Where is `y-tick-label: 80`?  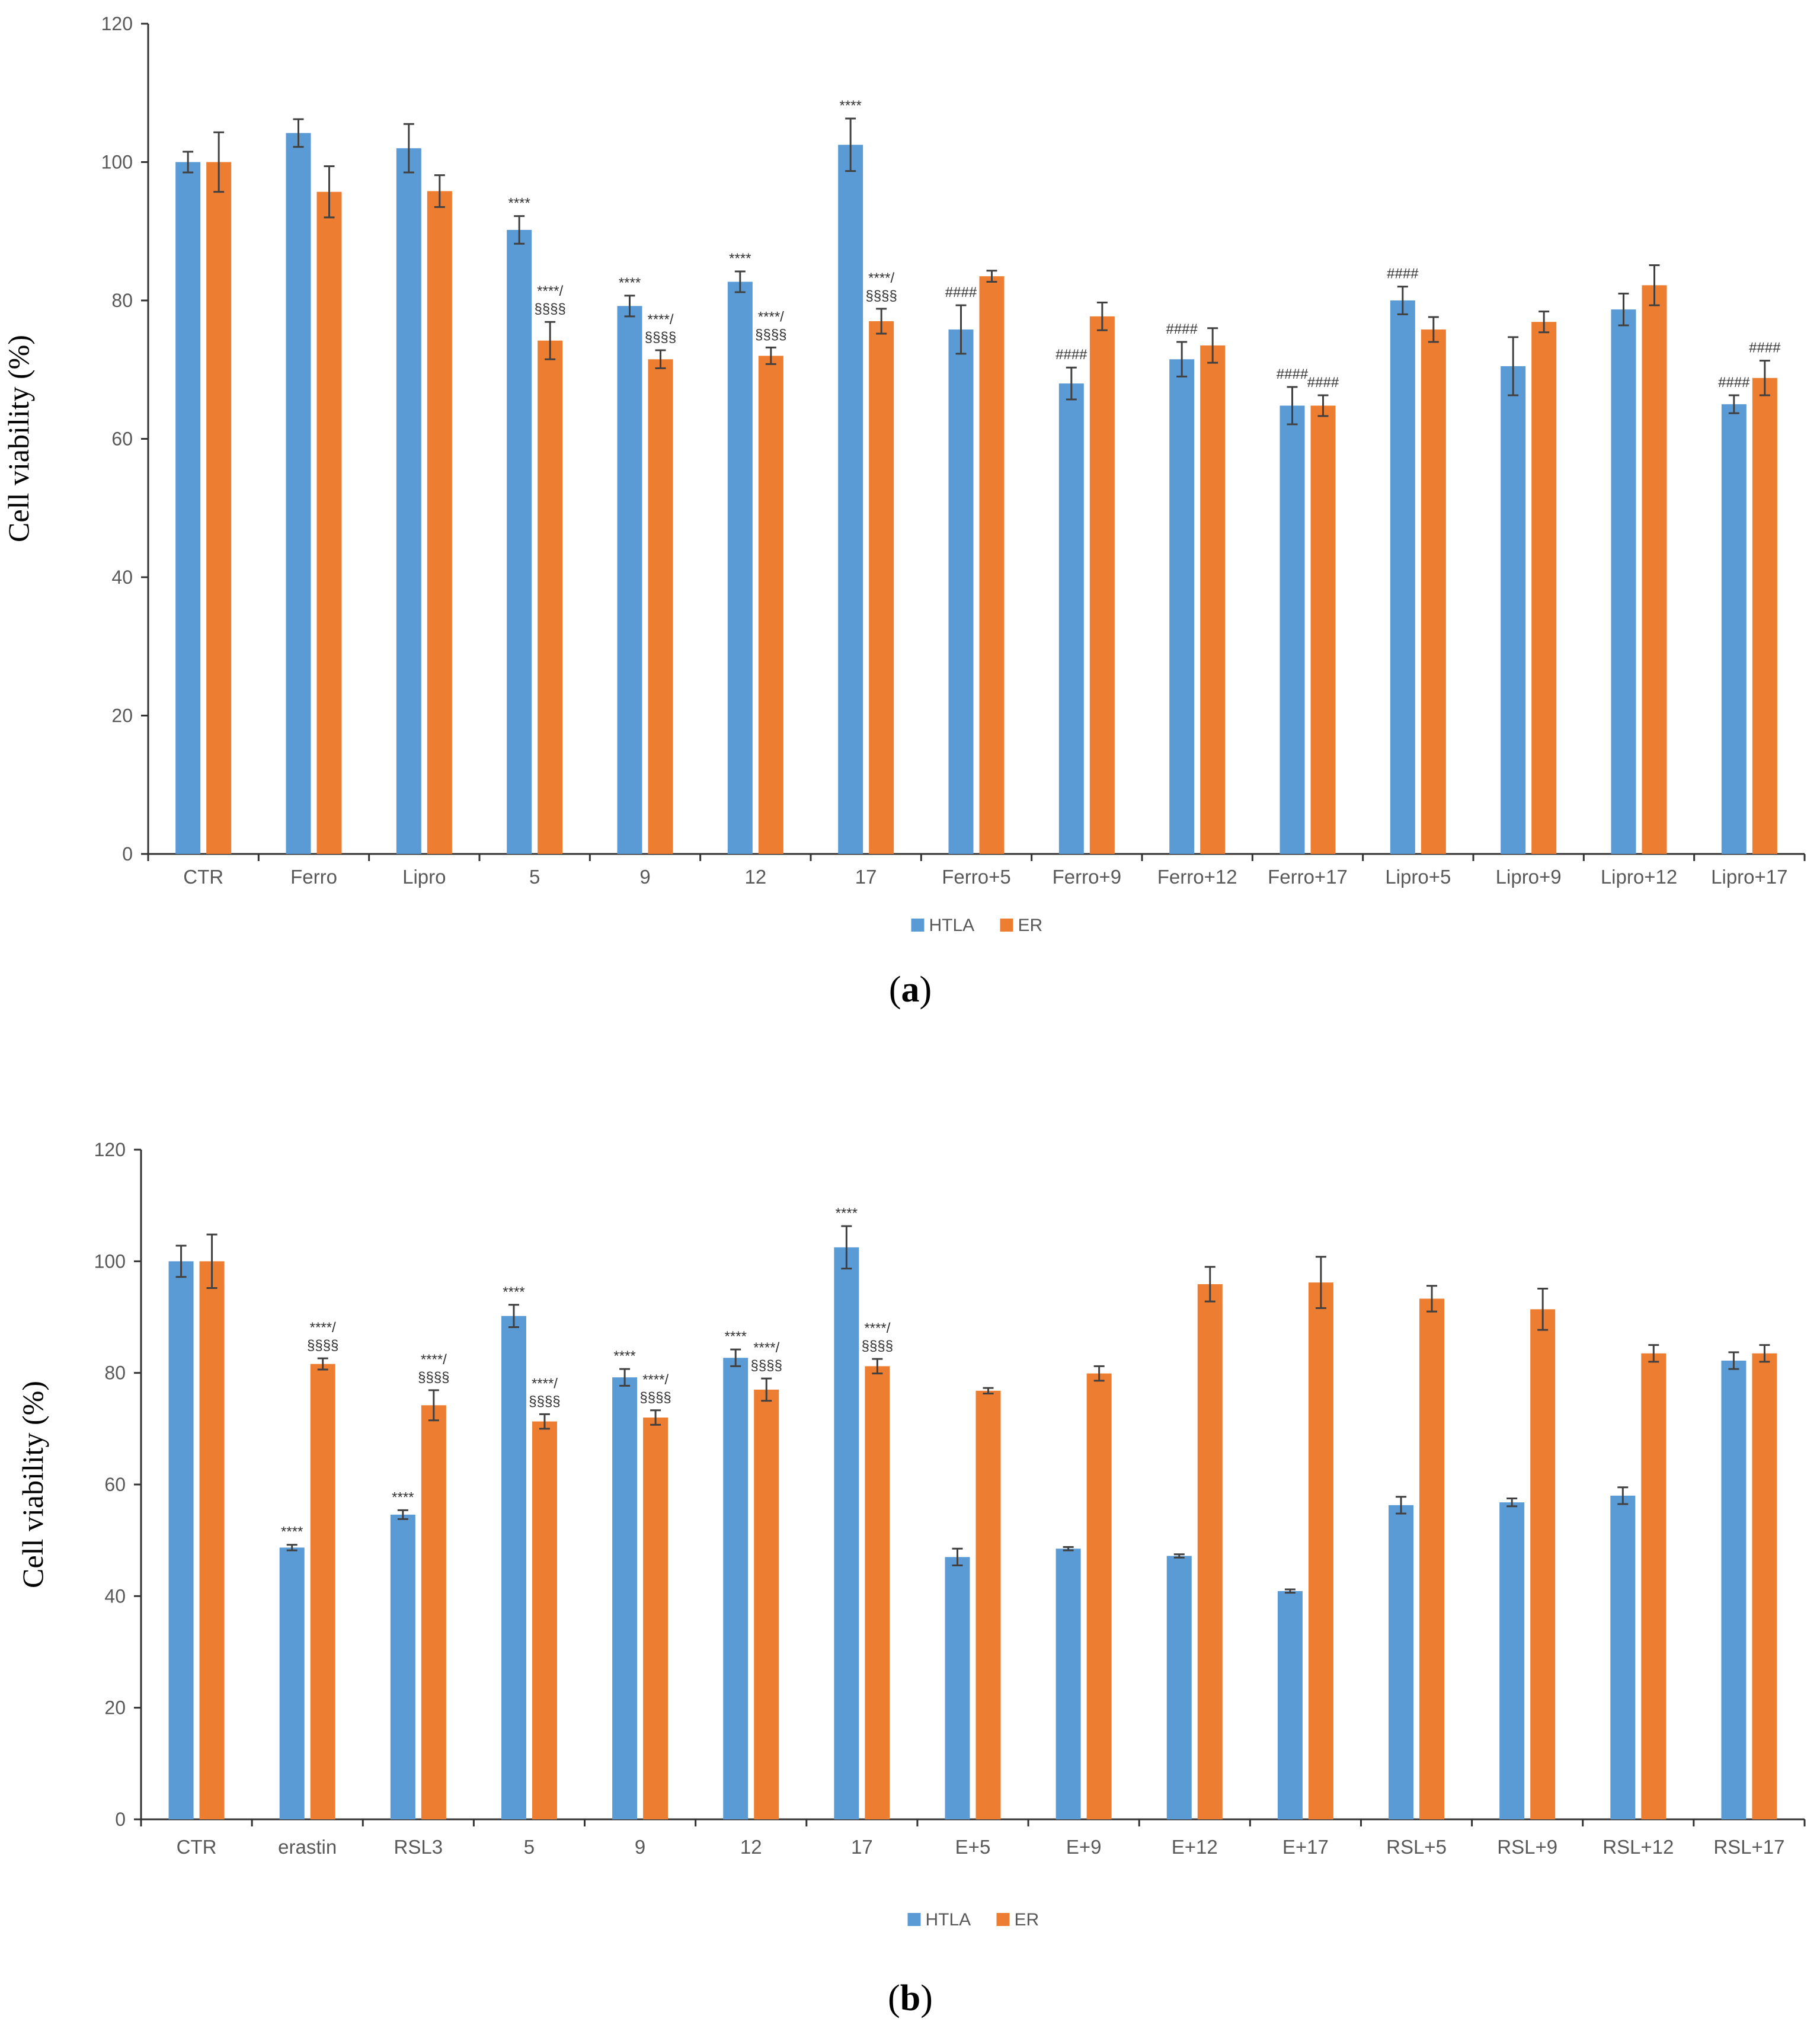 y-tick-label: 80 is located at coordinates (115, 1373).